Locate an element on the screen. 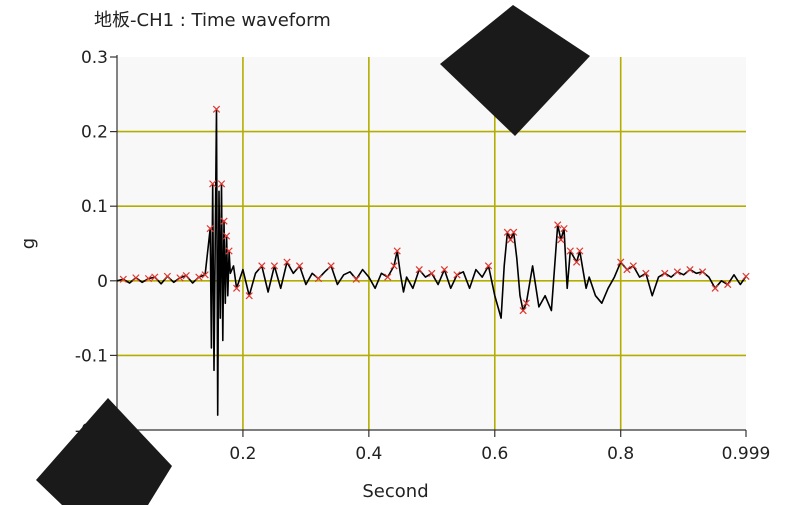 The width and height of the screenshot is (789, 505). x-axis-label: Second is located at coordinates (395, 491).